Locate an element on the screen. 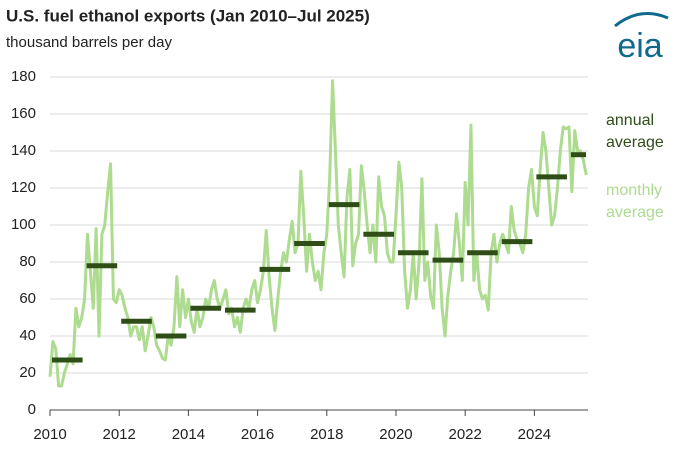  y-tick-label: 100 is located at coordinates (23, 224).